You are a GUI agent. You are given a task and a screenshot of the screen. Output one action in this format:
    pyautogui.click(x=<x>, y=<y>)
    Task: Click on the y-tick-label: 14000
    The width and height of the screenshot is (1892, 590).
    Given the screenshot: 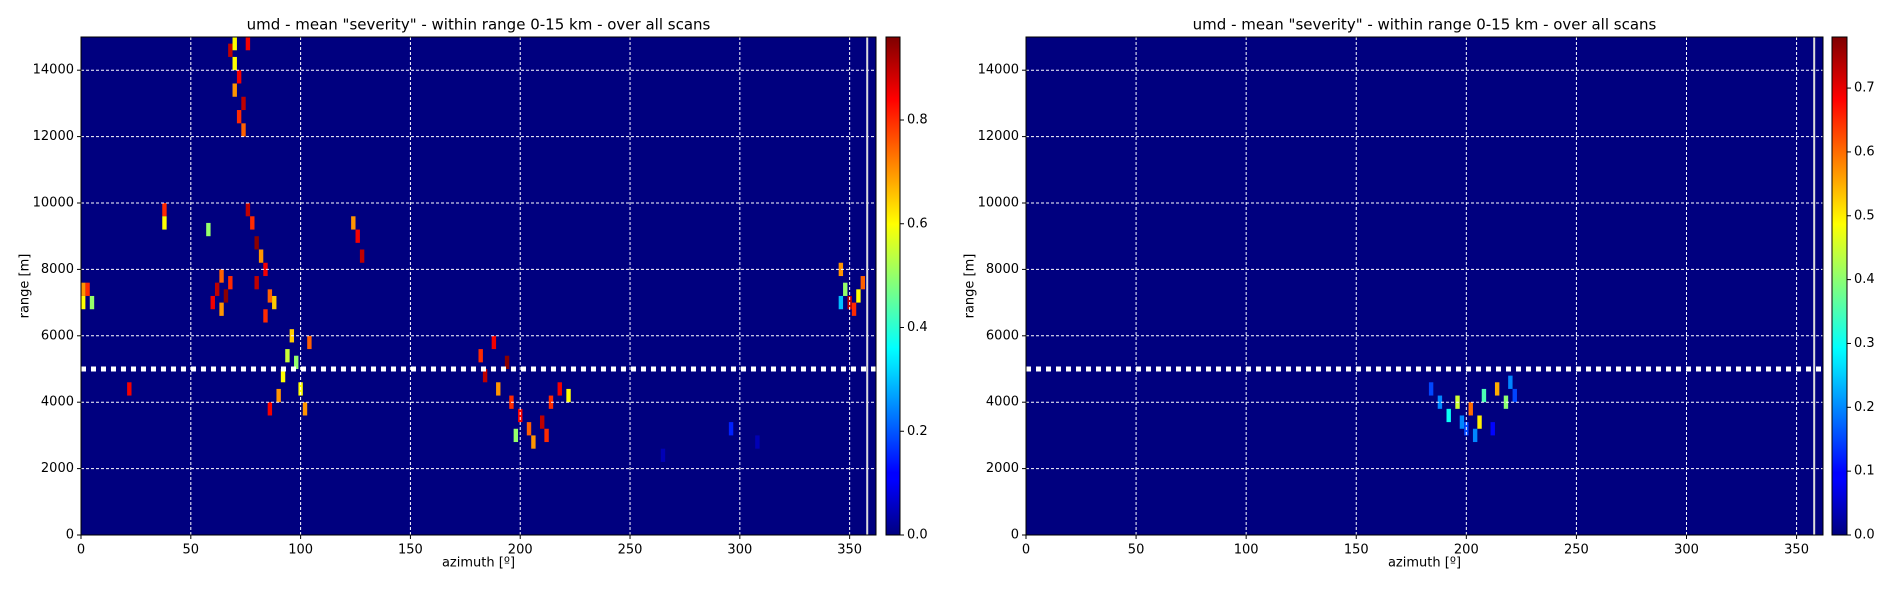 What is the action you would take?
    pyautogui.click(x=53, y=70)
    